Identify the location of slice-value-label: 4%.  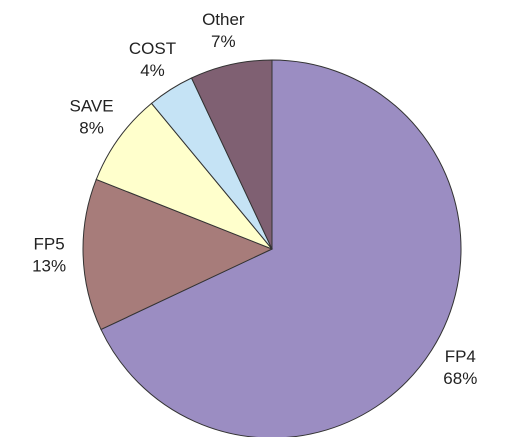
(152, 70).